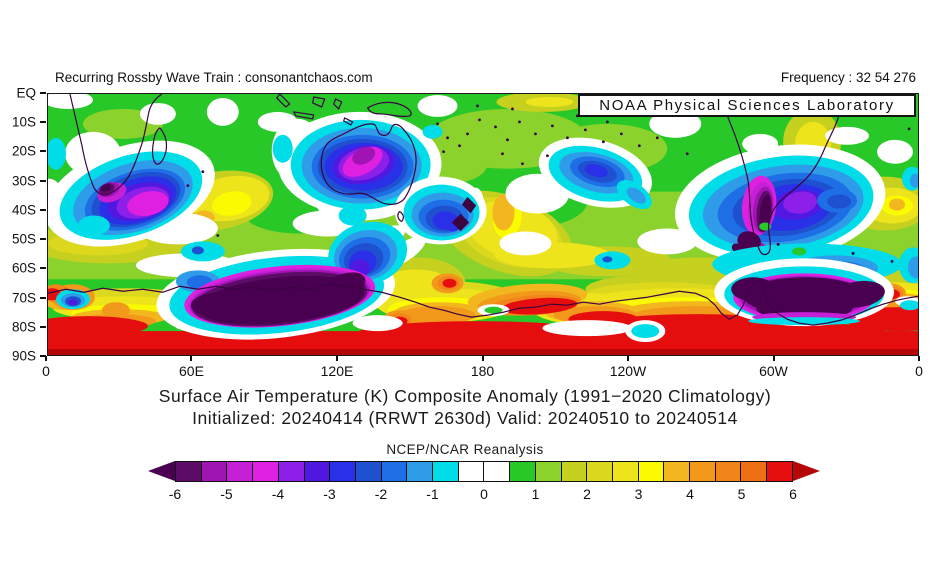 The width and height of the screenshot is (930, 580). I want to click on lat-axis: EQ 10S 20S 30S 40S 50S 60S 70S 80S 90S, so click(23, 225).